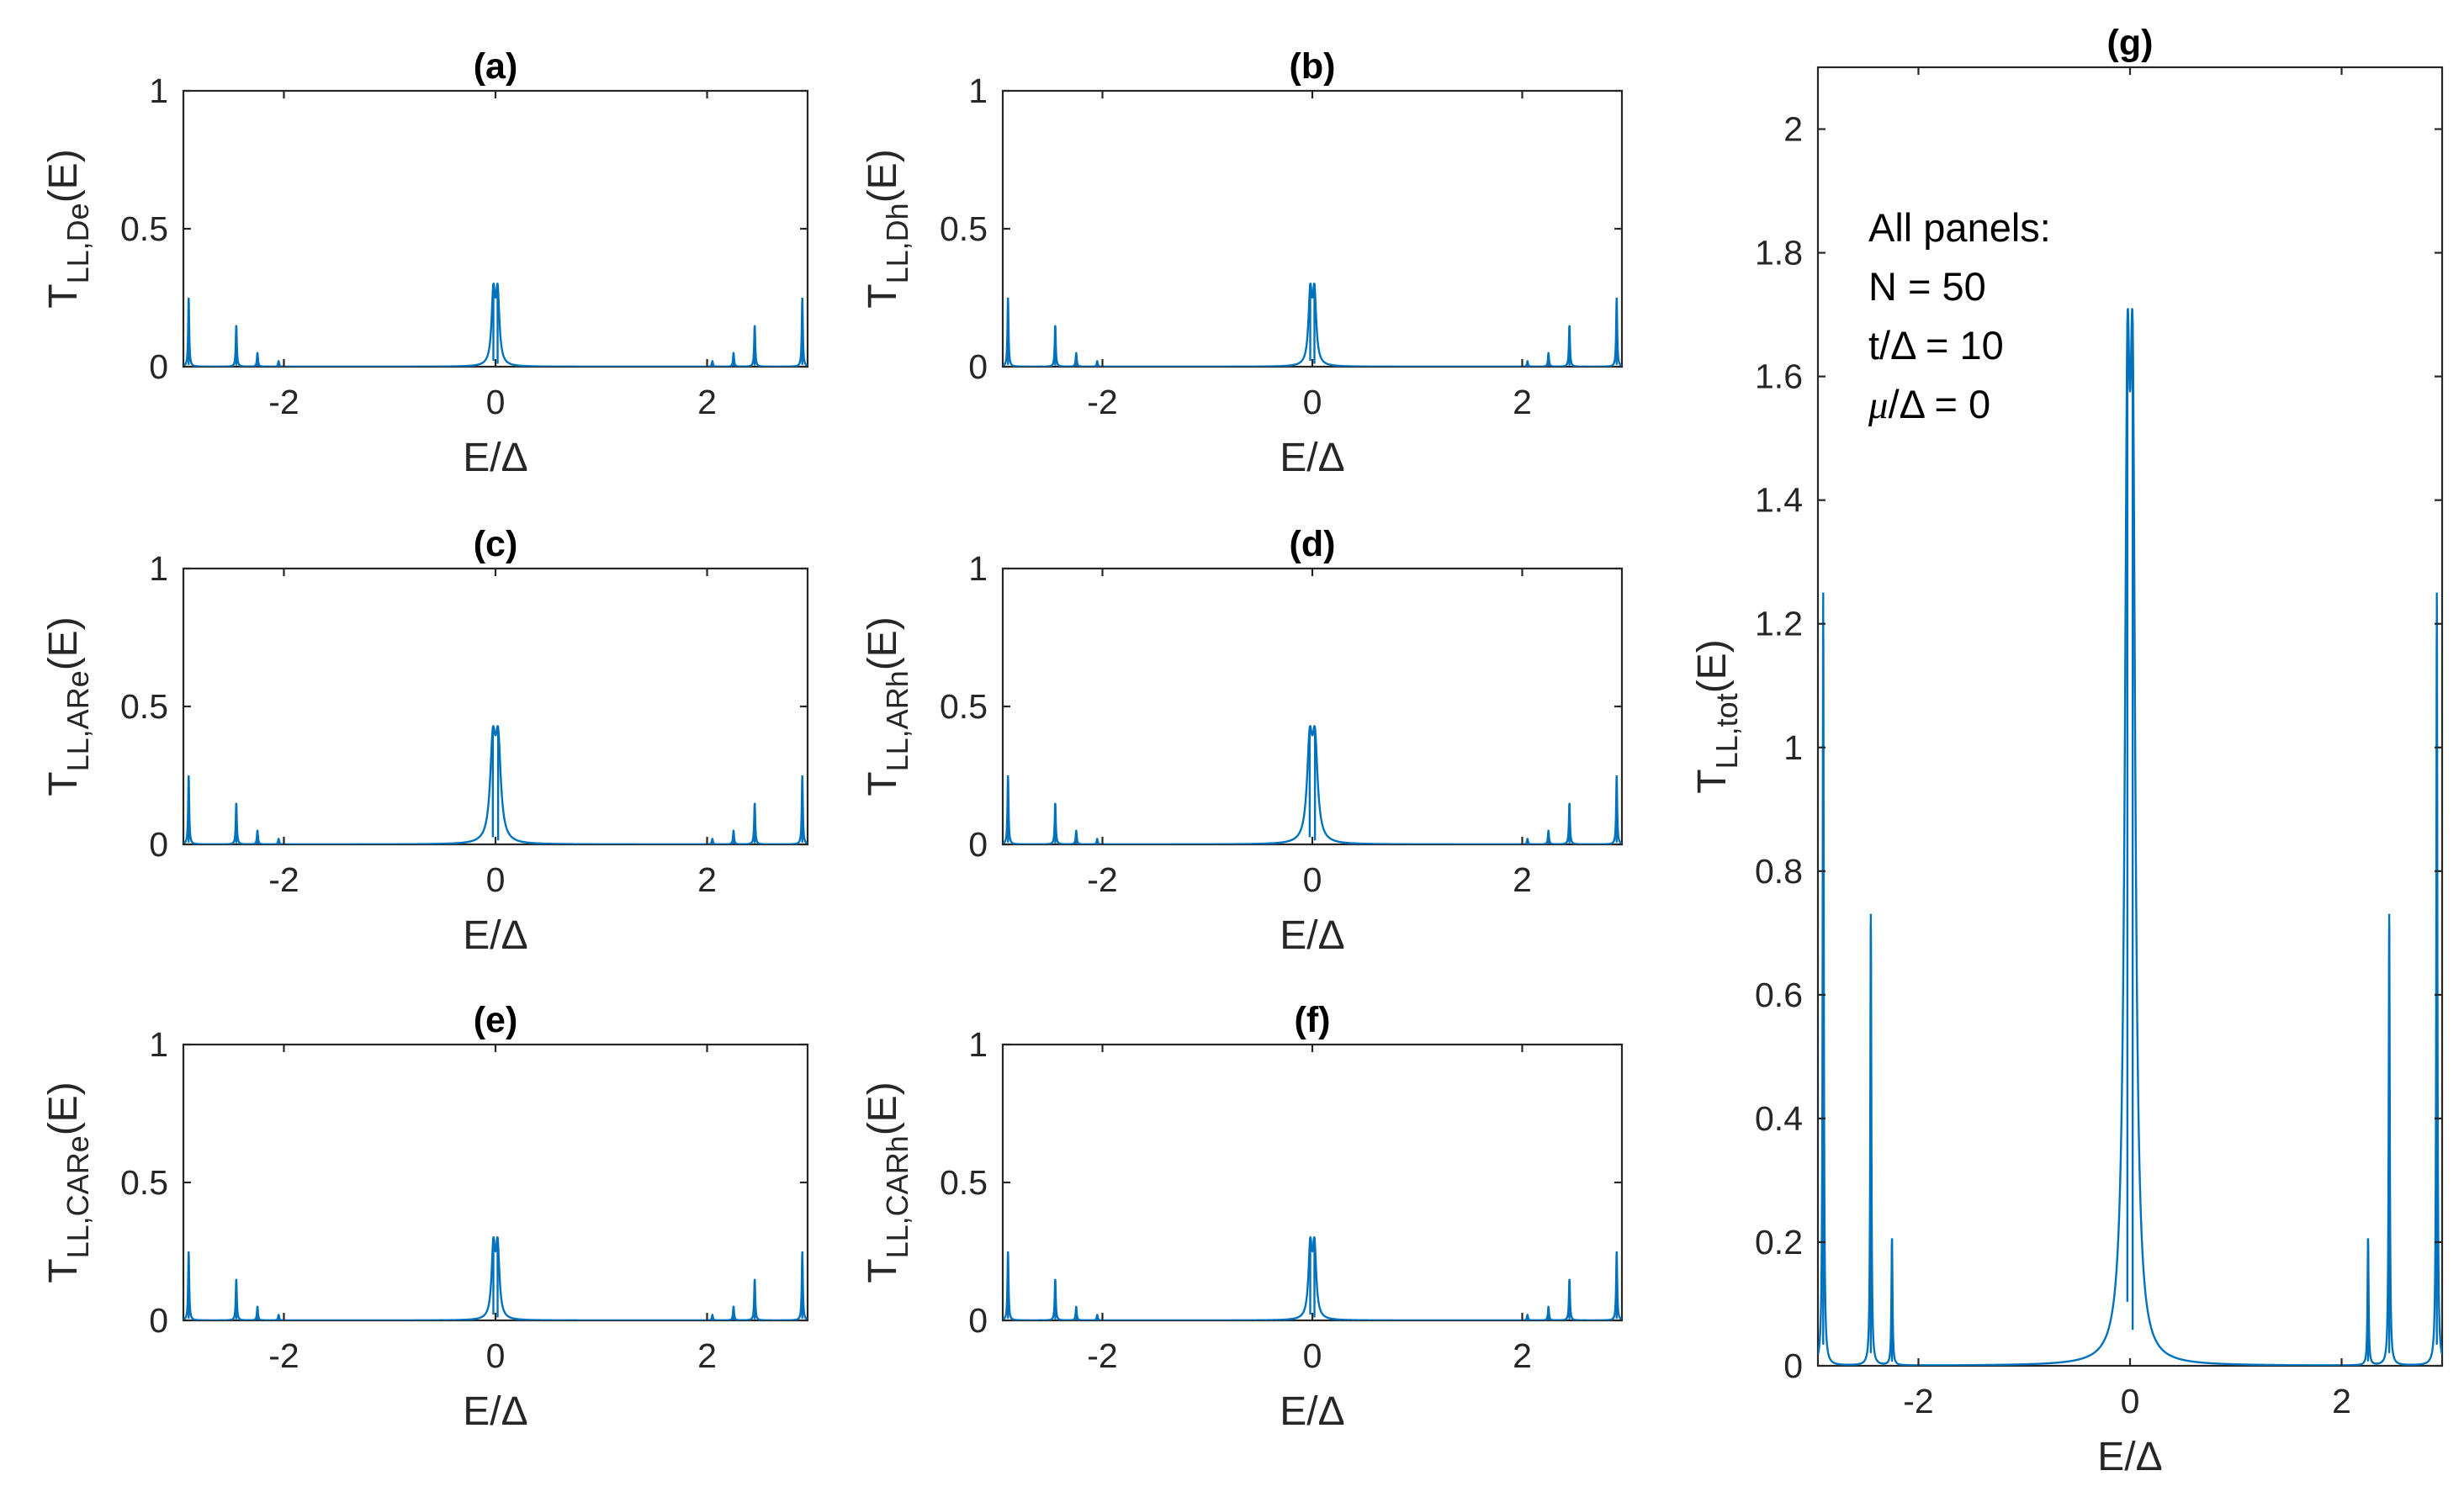  What do you see at coordinates (496, 879) in the screenshot?
I see `x-tick-label-c-1: 0` at bounding box center [496, 879].